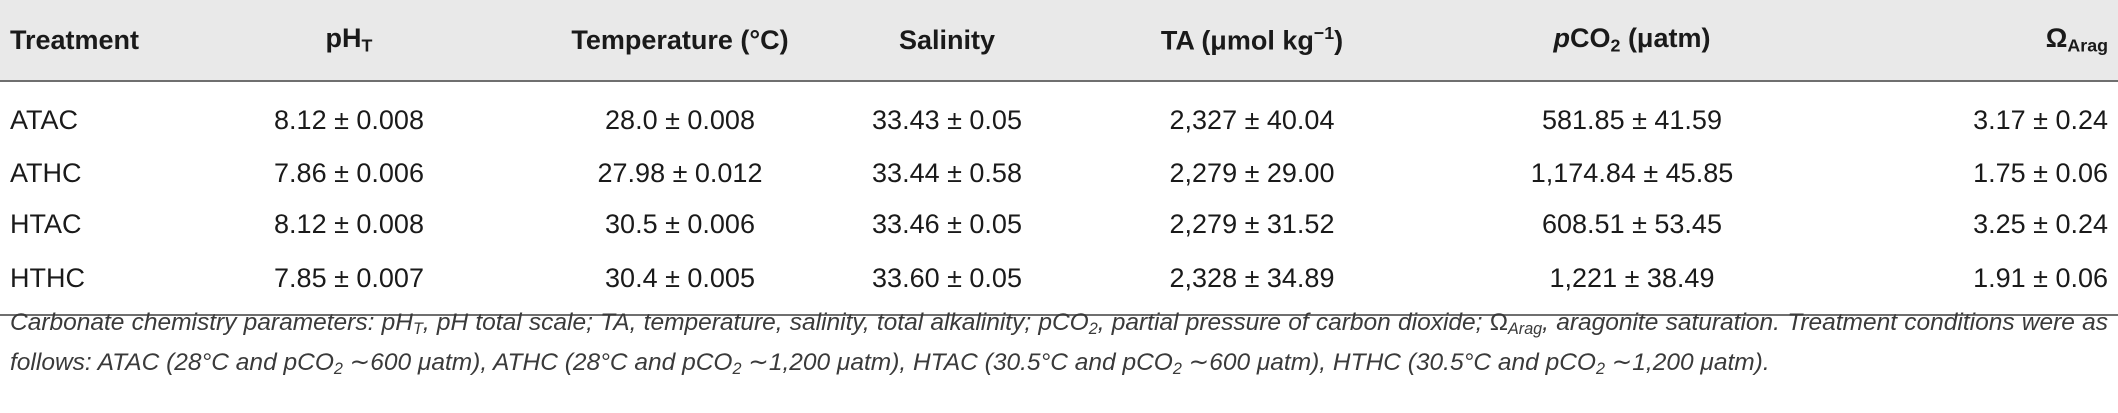 This screenshot has width=2118, height=413. I want to click on cell-ta: 2,279 ± 29.00, so click(1252, 173).